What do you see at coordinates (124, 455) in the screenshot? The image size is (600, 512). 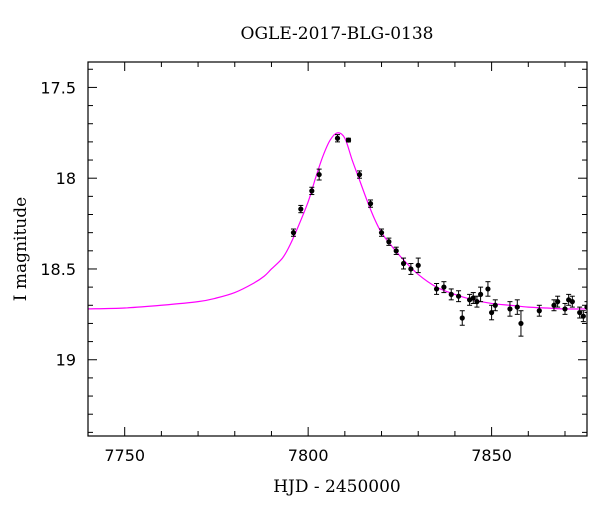 I see `x-tick-label: 7750` at bounding box center [124, 455].